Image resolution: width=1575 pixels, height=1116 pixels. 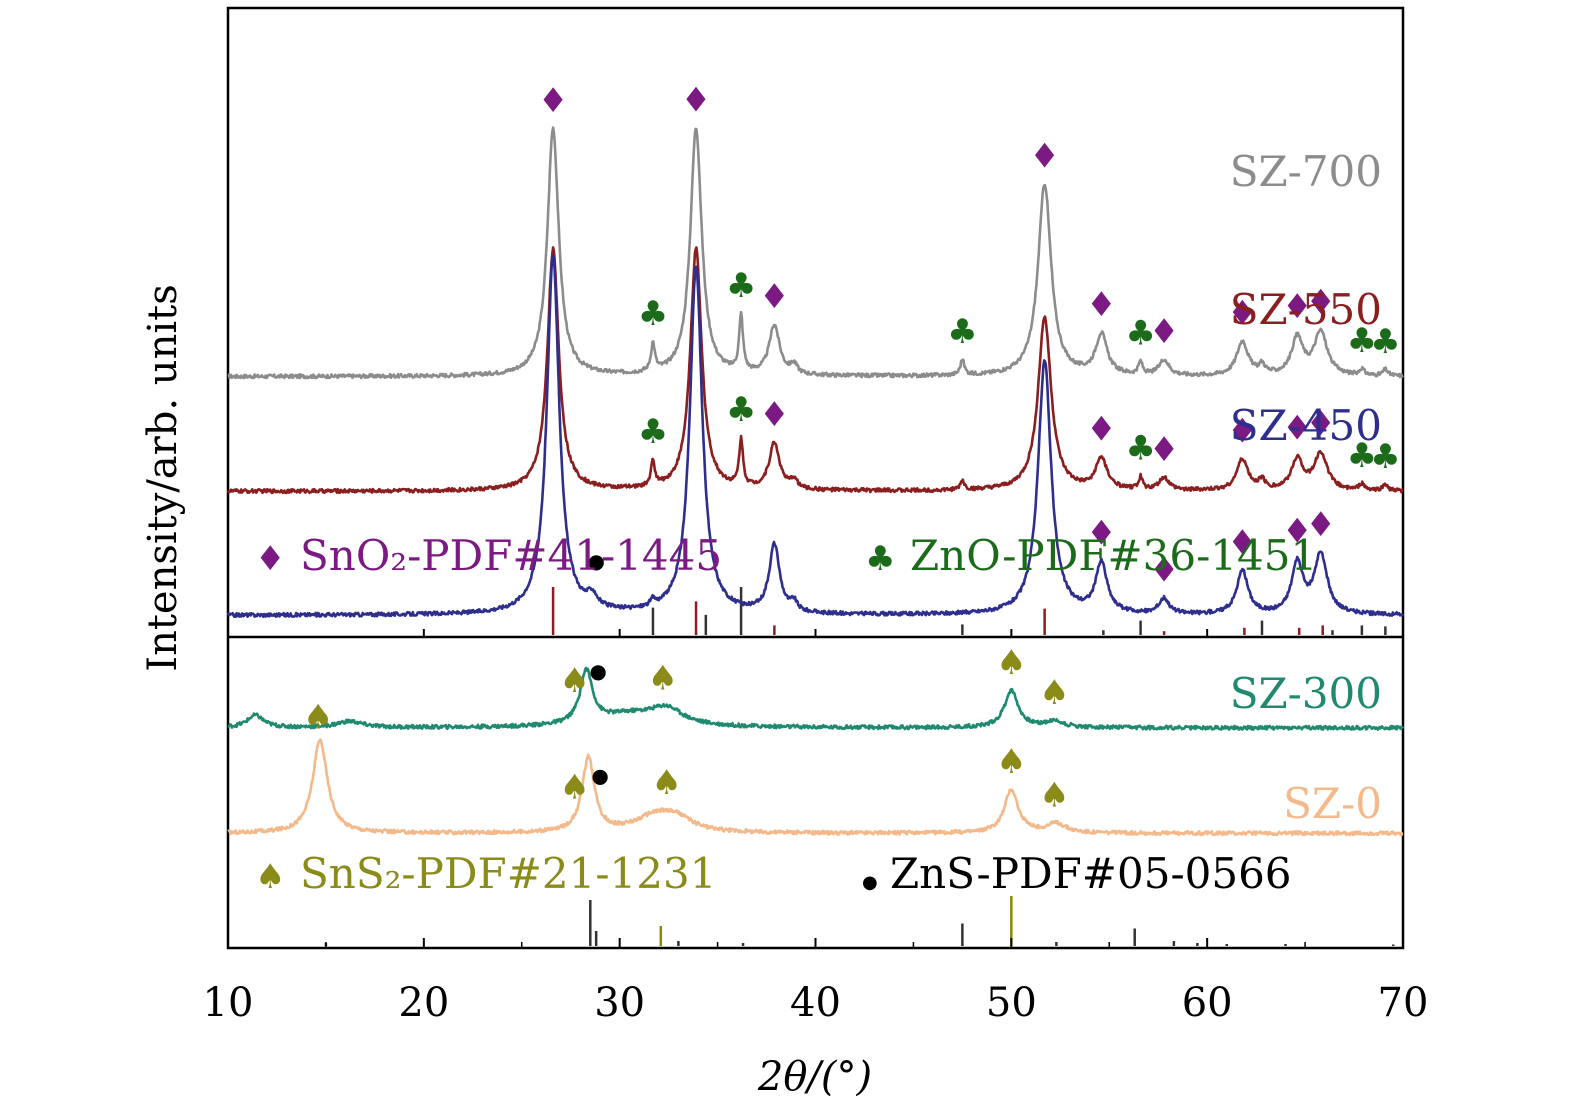 I want to click on series-label: SZ-300, so click(x=1306, y=693).